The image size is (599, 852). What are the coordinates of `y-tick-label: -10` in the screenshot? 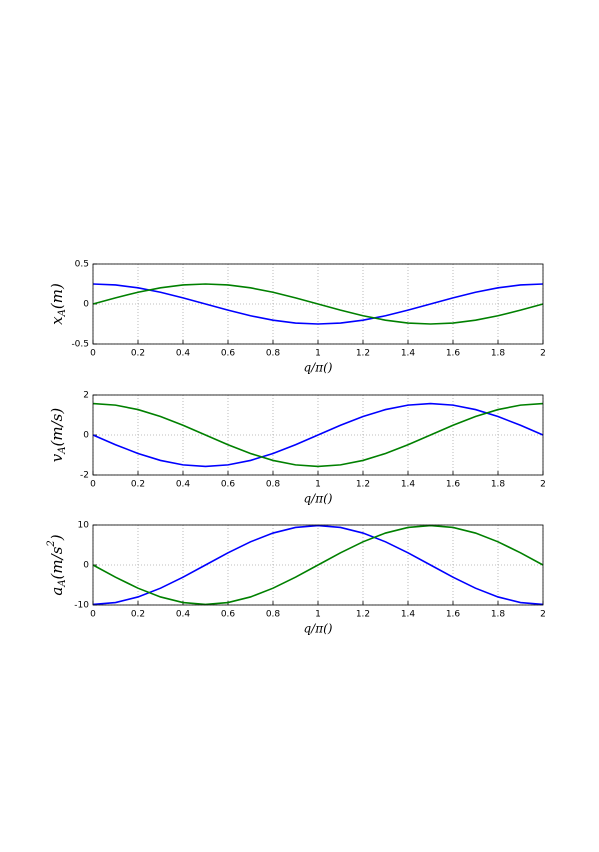 It's located at (81, 606).